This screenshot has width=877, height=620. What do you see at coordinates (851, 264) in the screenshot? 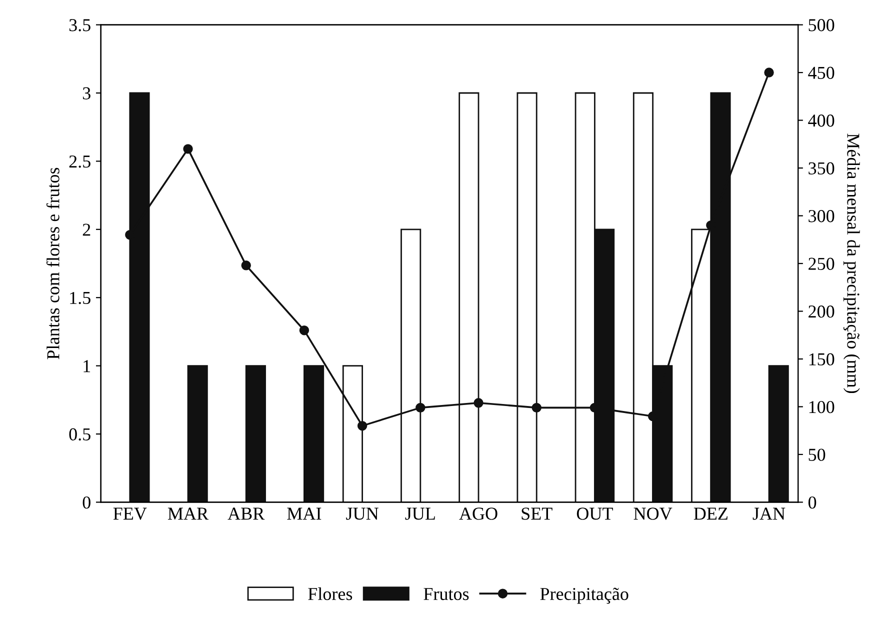
I see `y2-axis-title: Média mensal da precipitação (mm)` at bounding box center [851, 264].